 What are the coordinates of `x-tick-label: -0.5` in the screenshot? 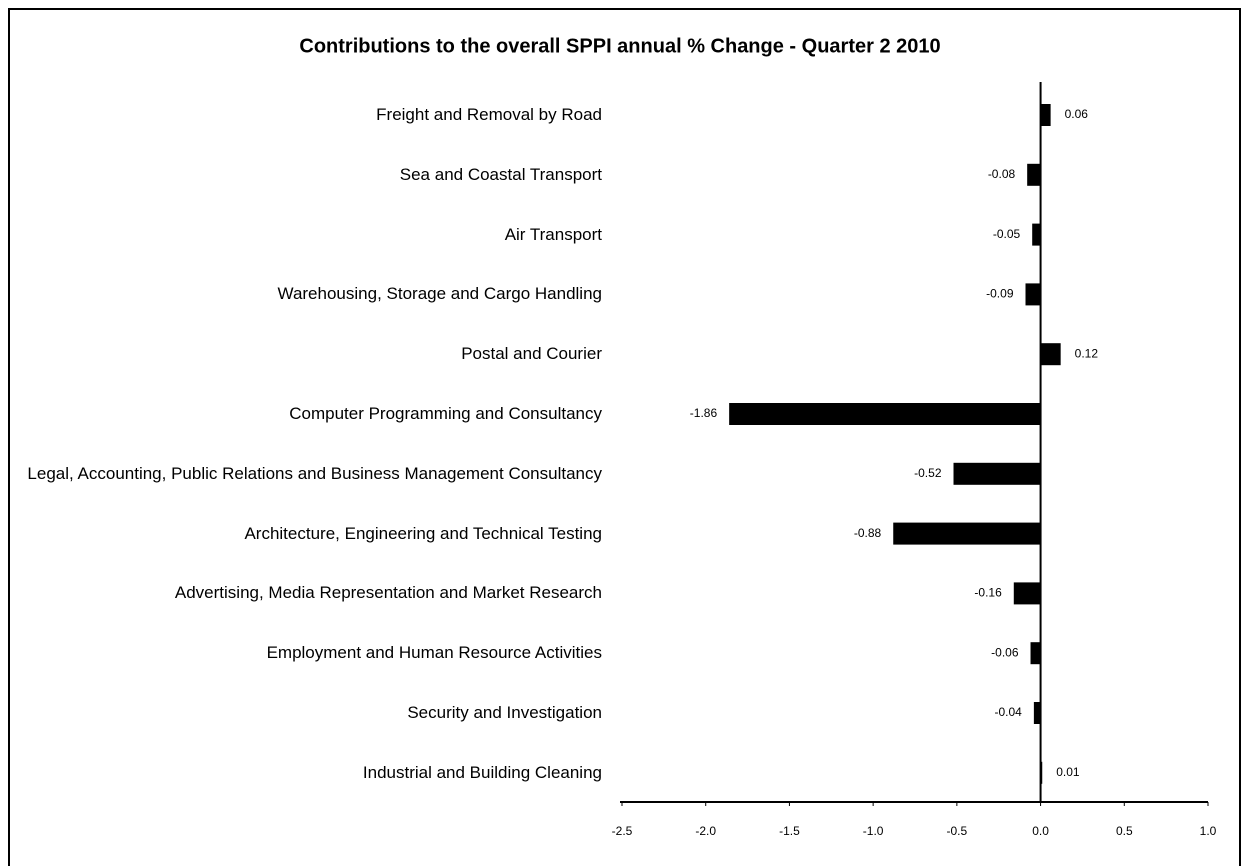 It's located at (957, 831).